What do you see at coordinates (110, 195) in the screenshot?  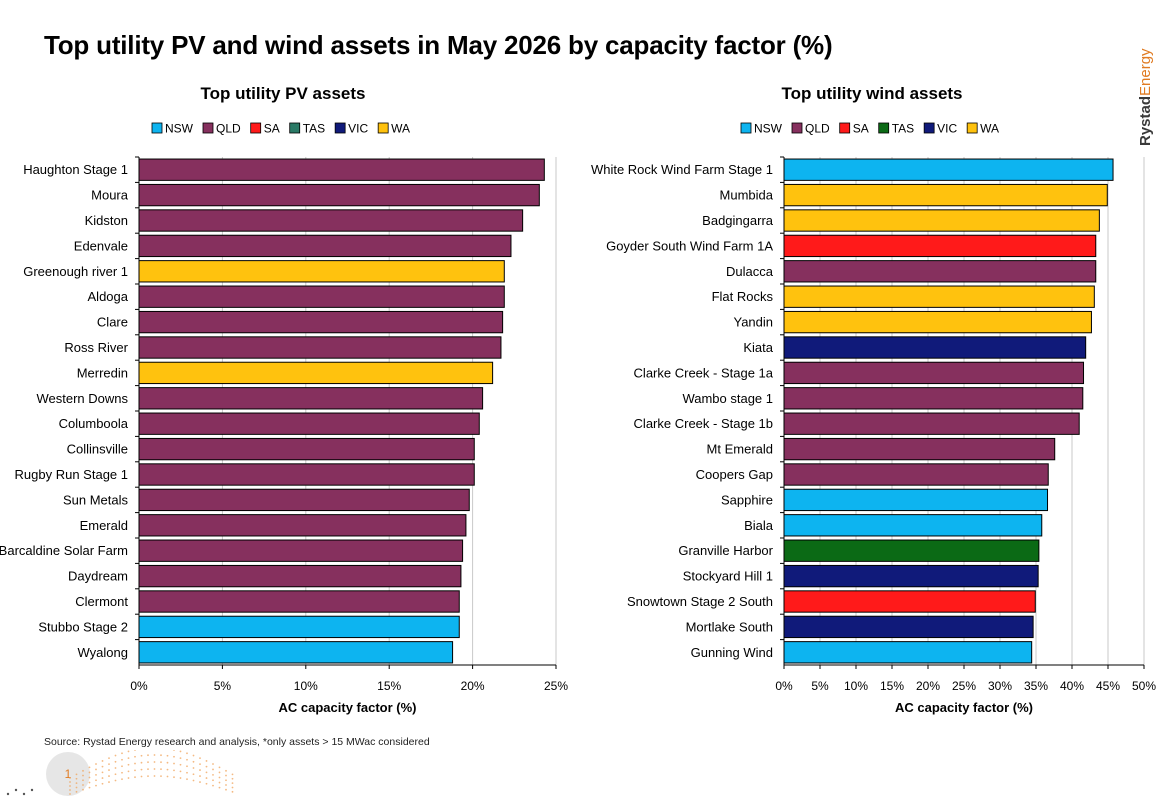 I see `category-label: Moura` at bounding box center [110, 195].